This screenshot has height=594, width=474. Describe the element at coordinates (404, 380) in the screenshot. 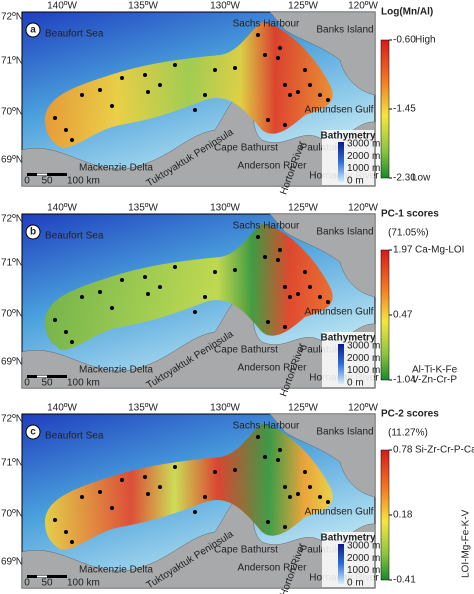

I see `colorbar-tick-label: -1.04` at that location.